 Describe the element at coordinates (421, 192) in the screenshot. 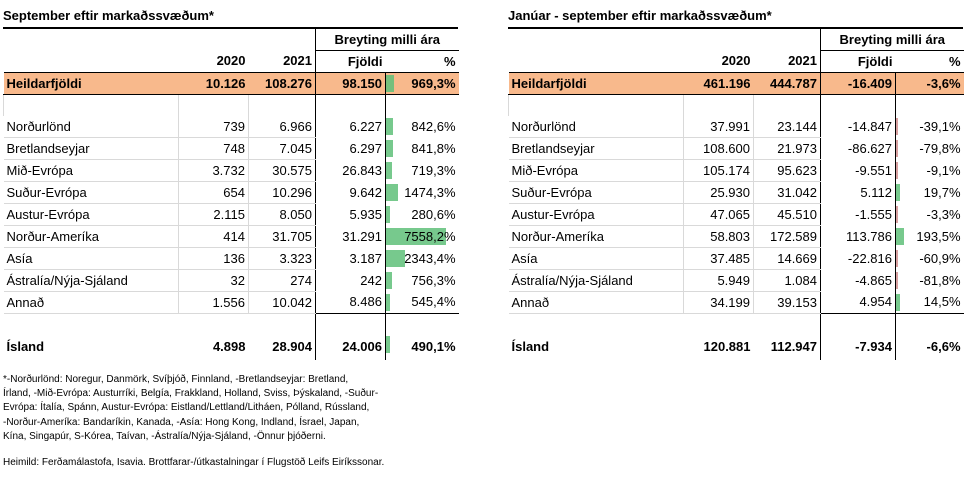

I see `row-pct: 1474,3%` at that location.